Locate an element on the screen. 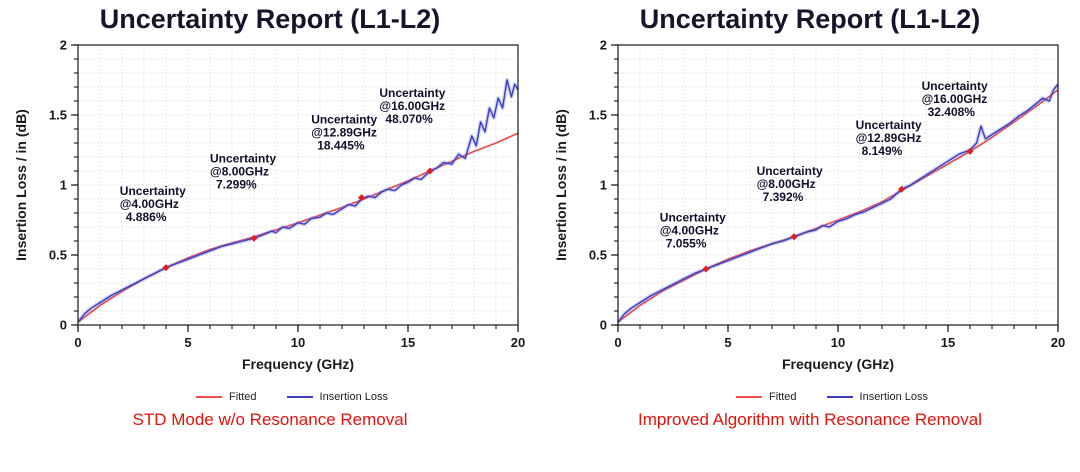 The height and width of the screenshot is (472, 1080). caption-left: STD Mode w/o Resonance Removal is located at coordinates (270, 419).